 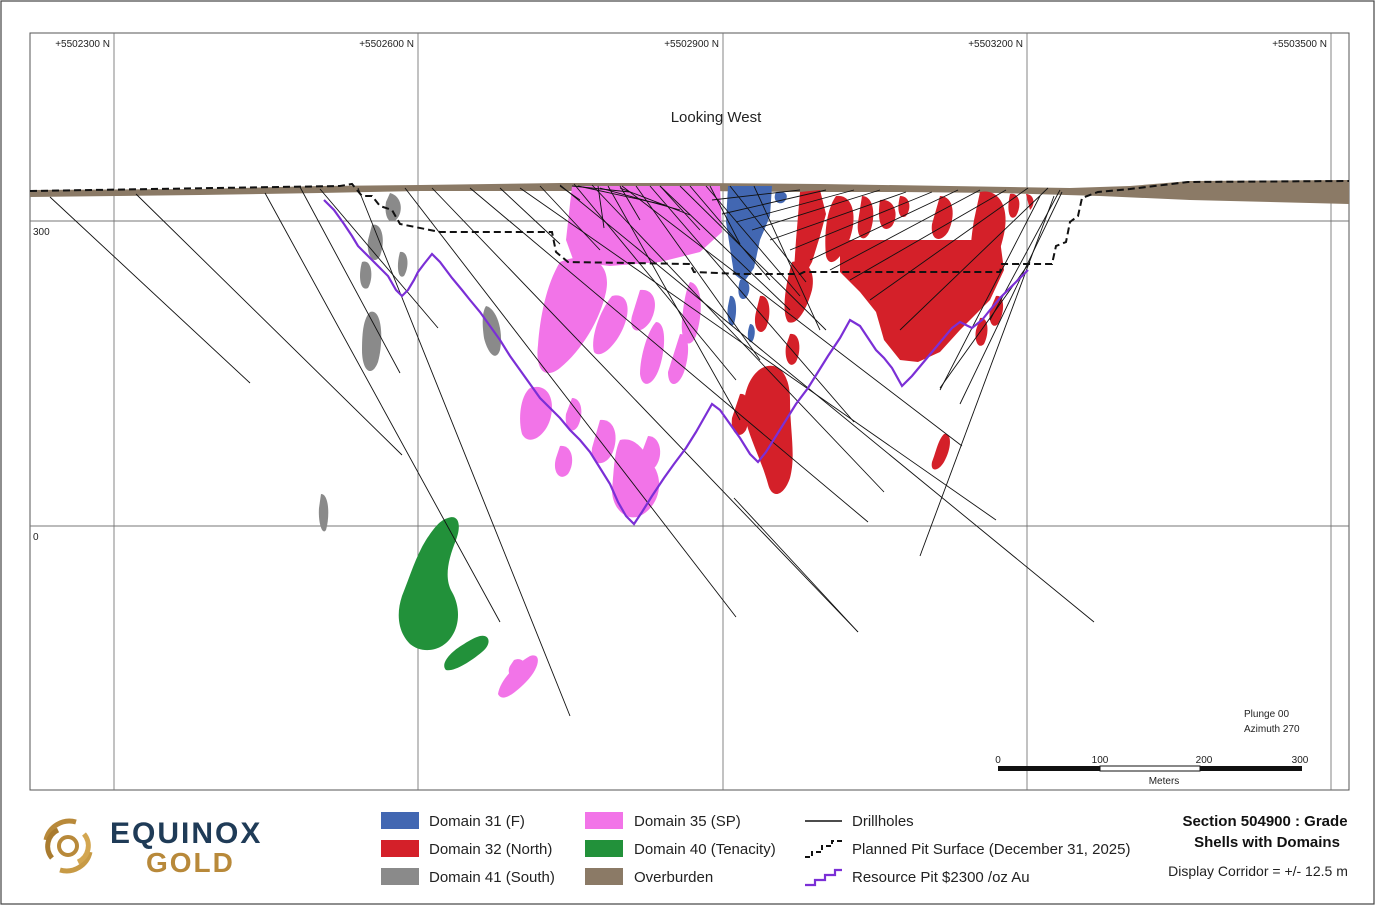 What do you see at coordinates (41, 232) in the screenshot?
I see `elevation-label-300: 300` at bounding box center [41, 232].